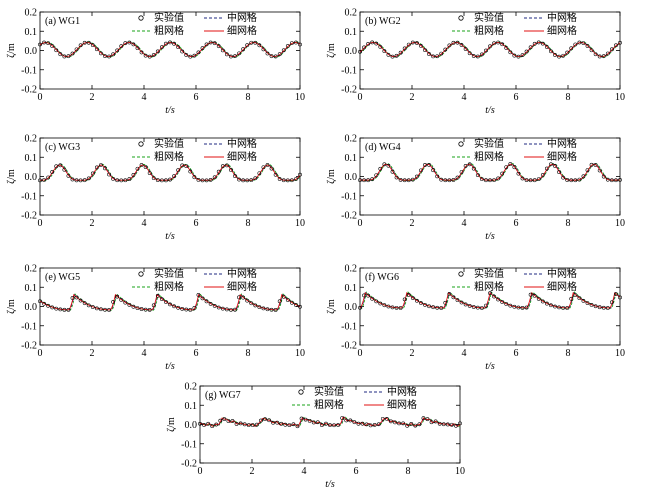  I want to click on y-axis-label: ζ/m, so click(11, 50).